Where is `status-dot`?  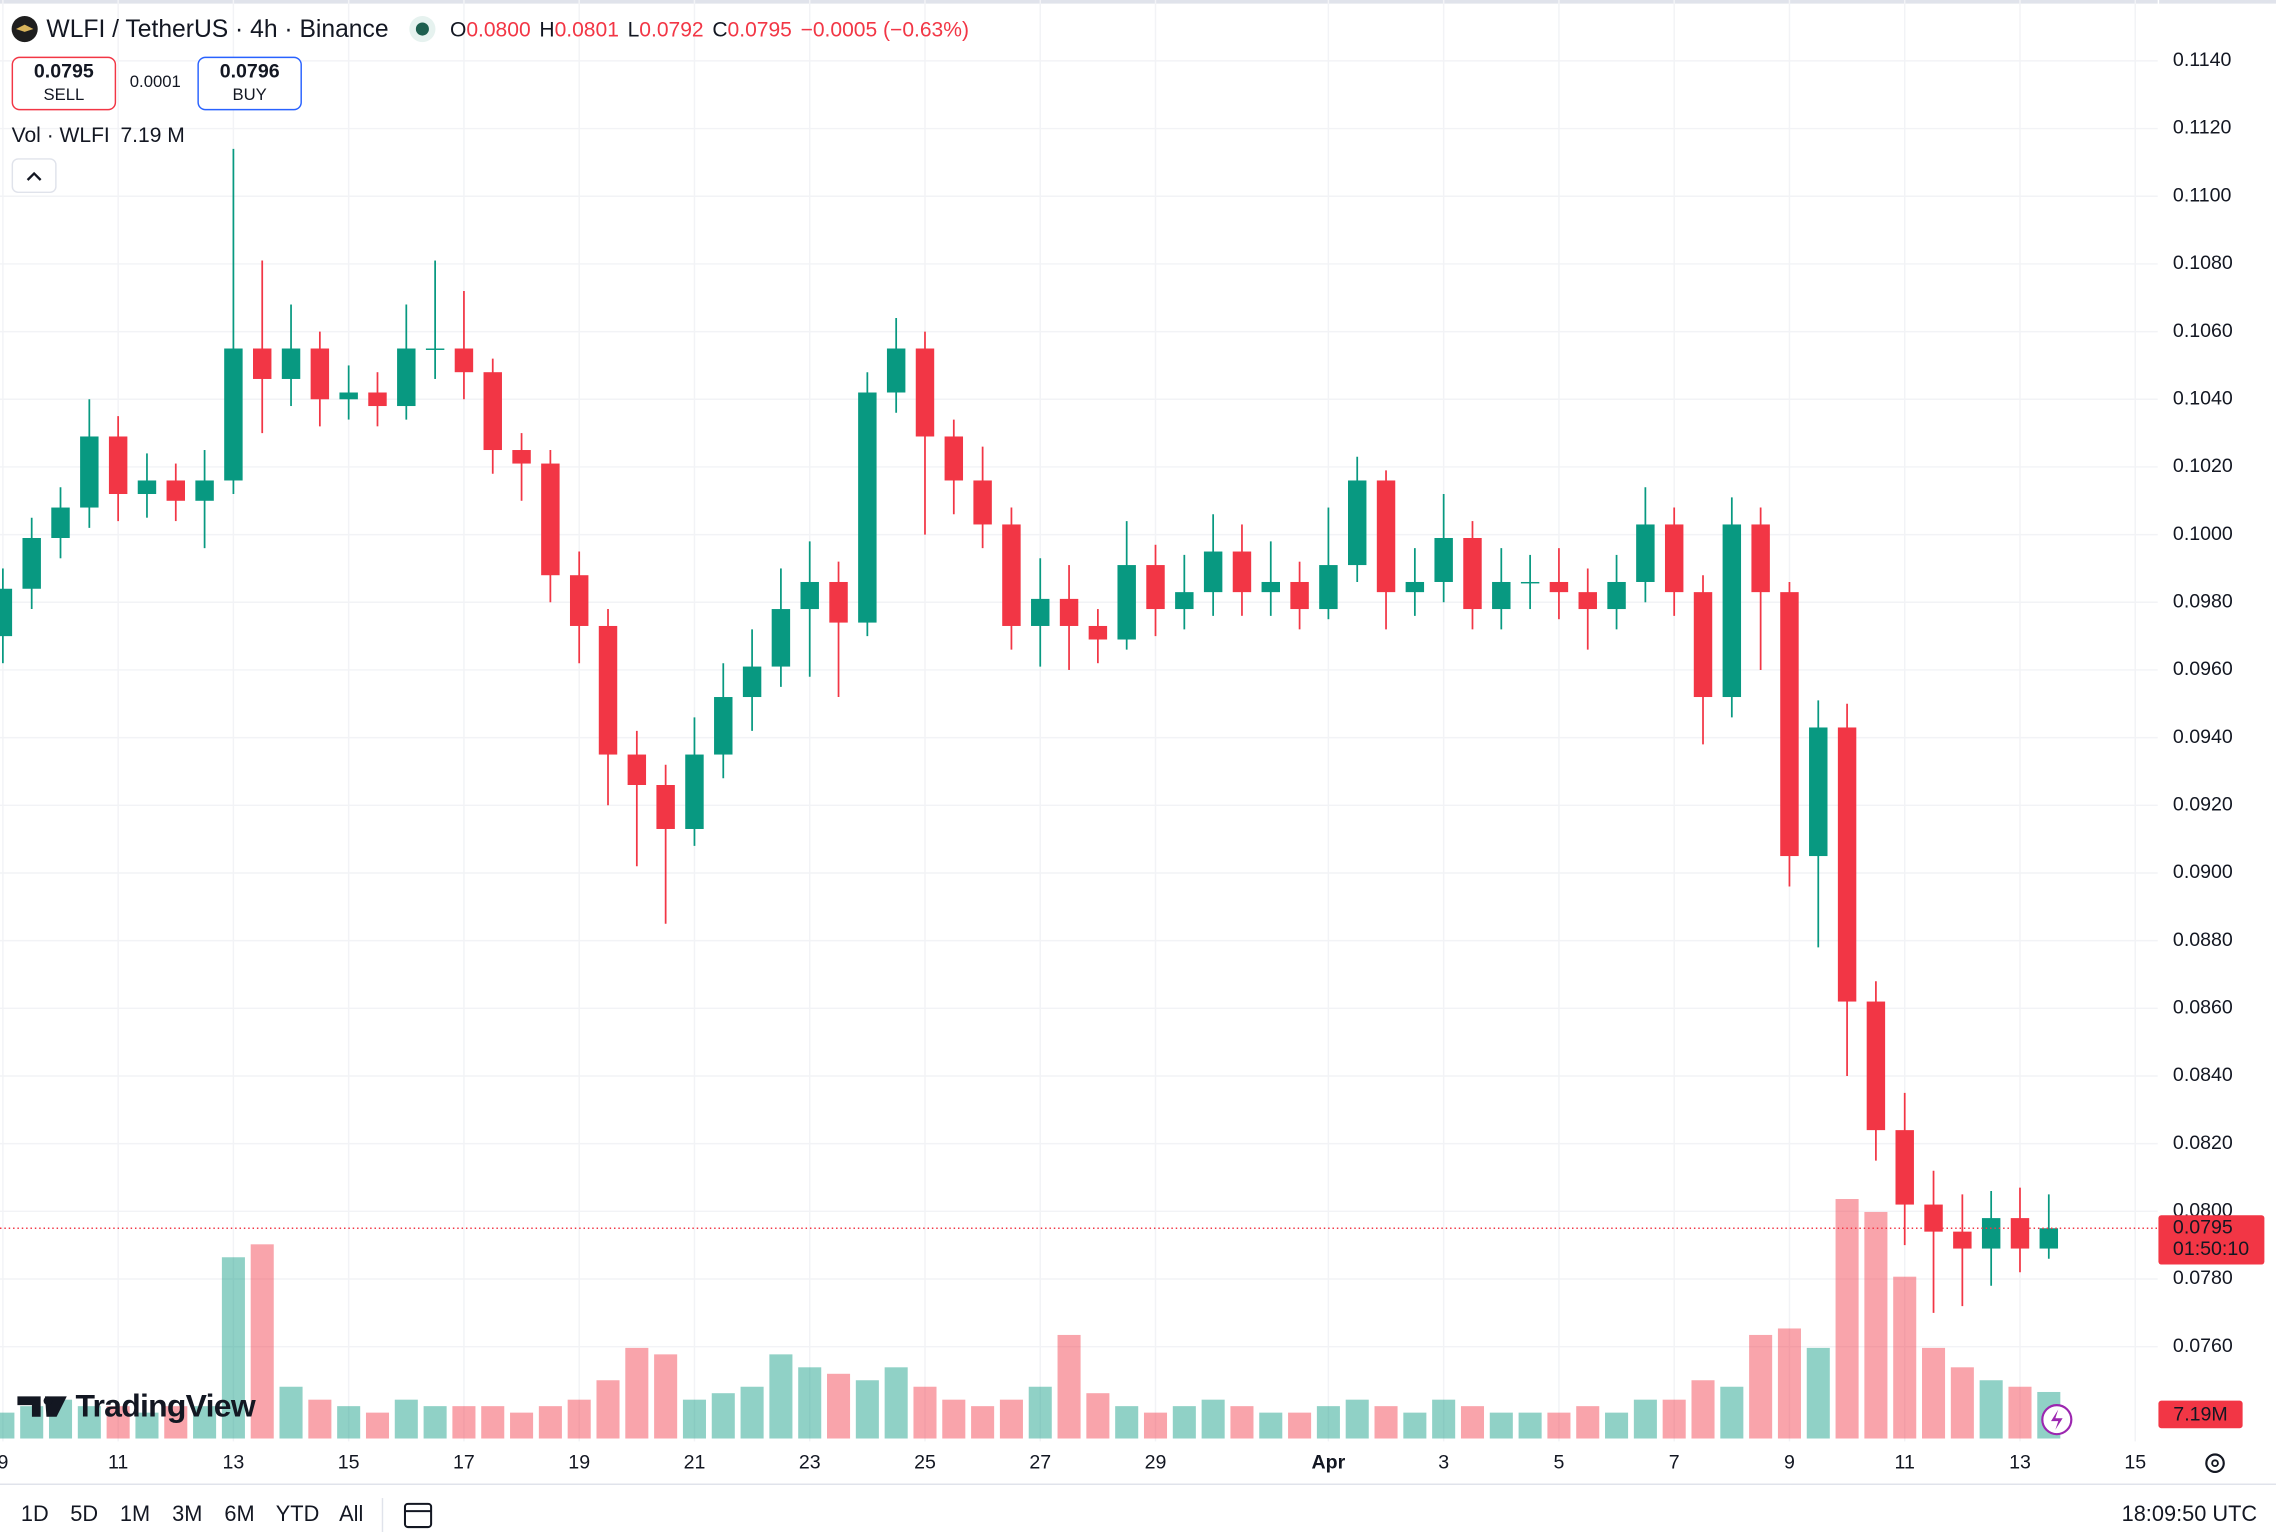
status-dot is located at coordinates (422, 29).